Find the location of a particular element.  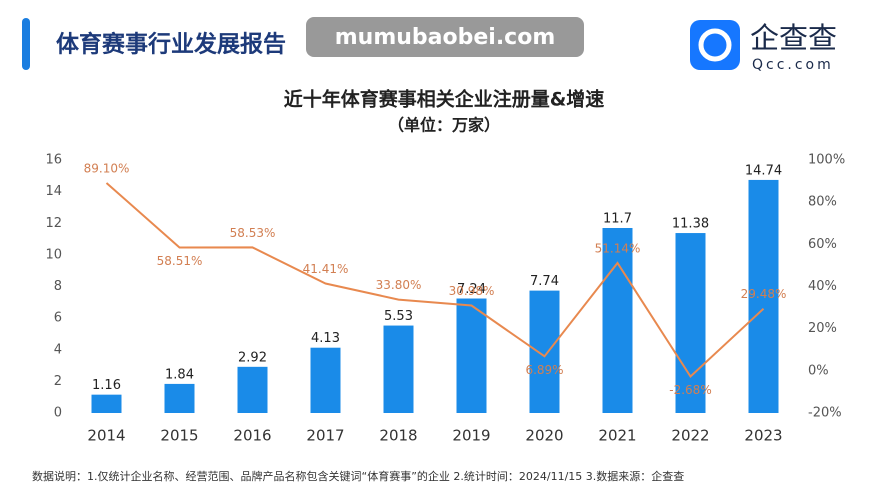

y-tick-label: 16 is located at coordinates (53, 160).